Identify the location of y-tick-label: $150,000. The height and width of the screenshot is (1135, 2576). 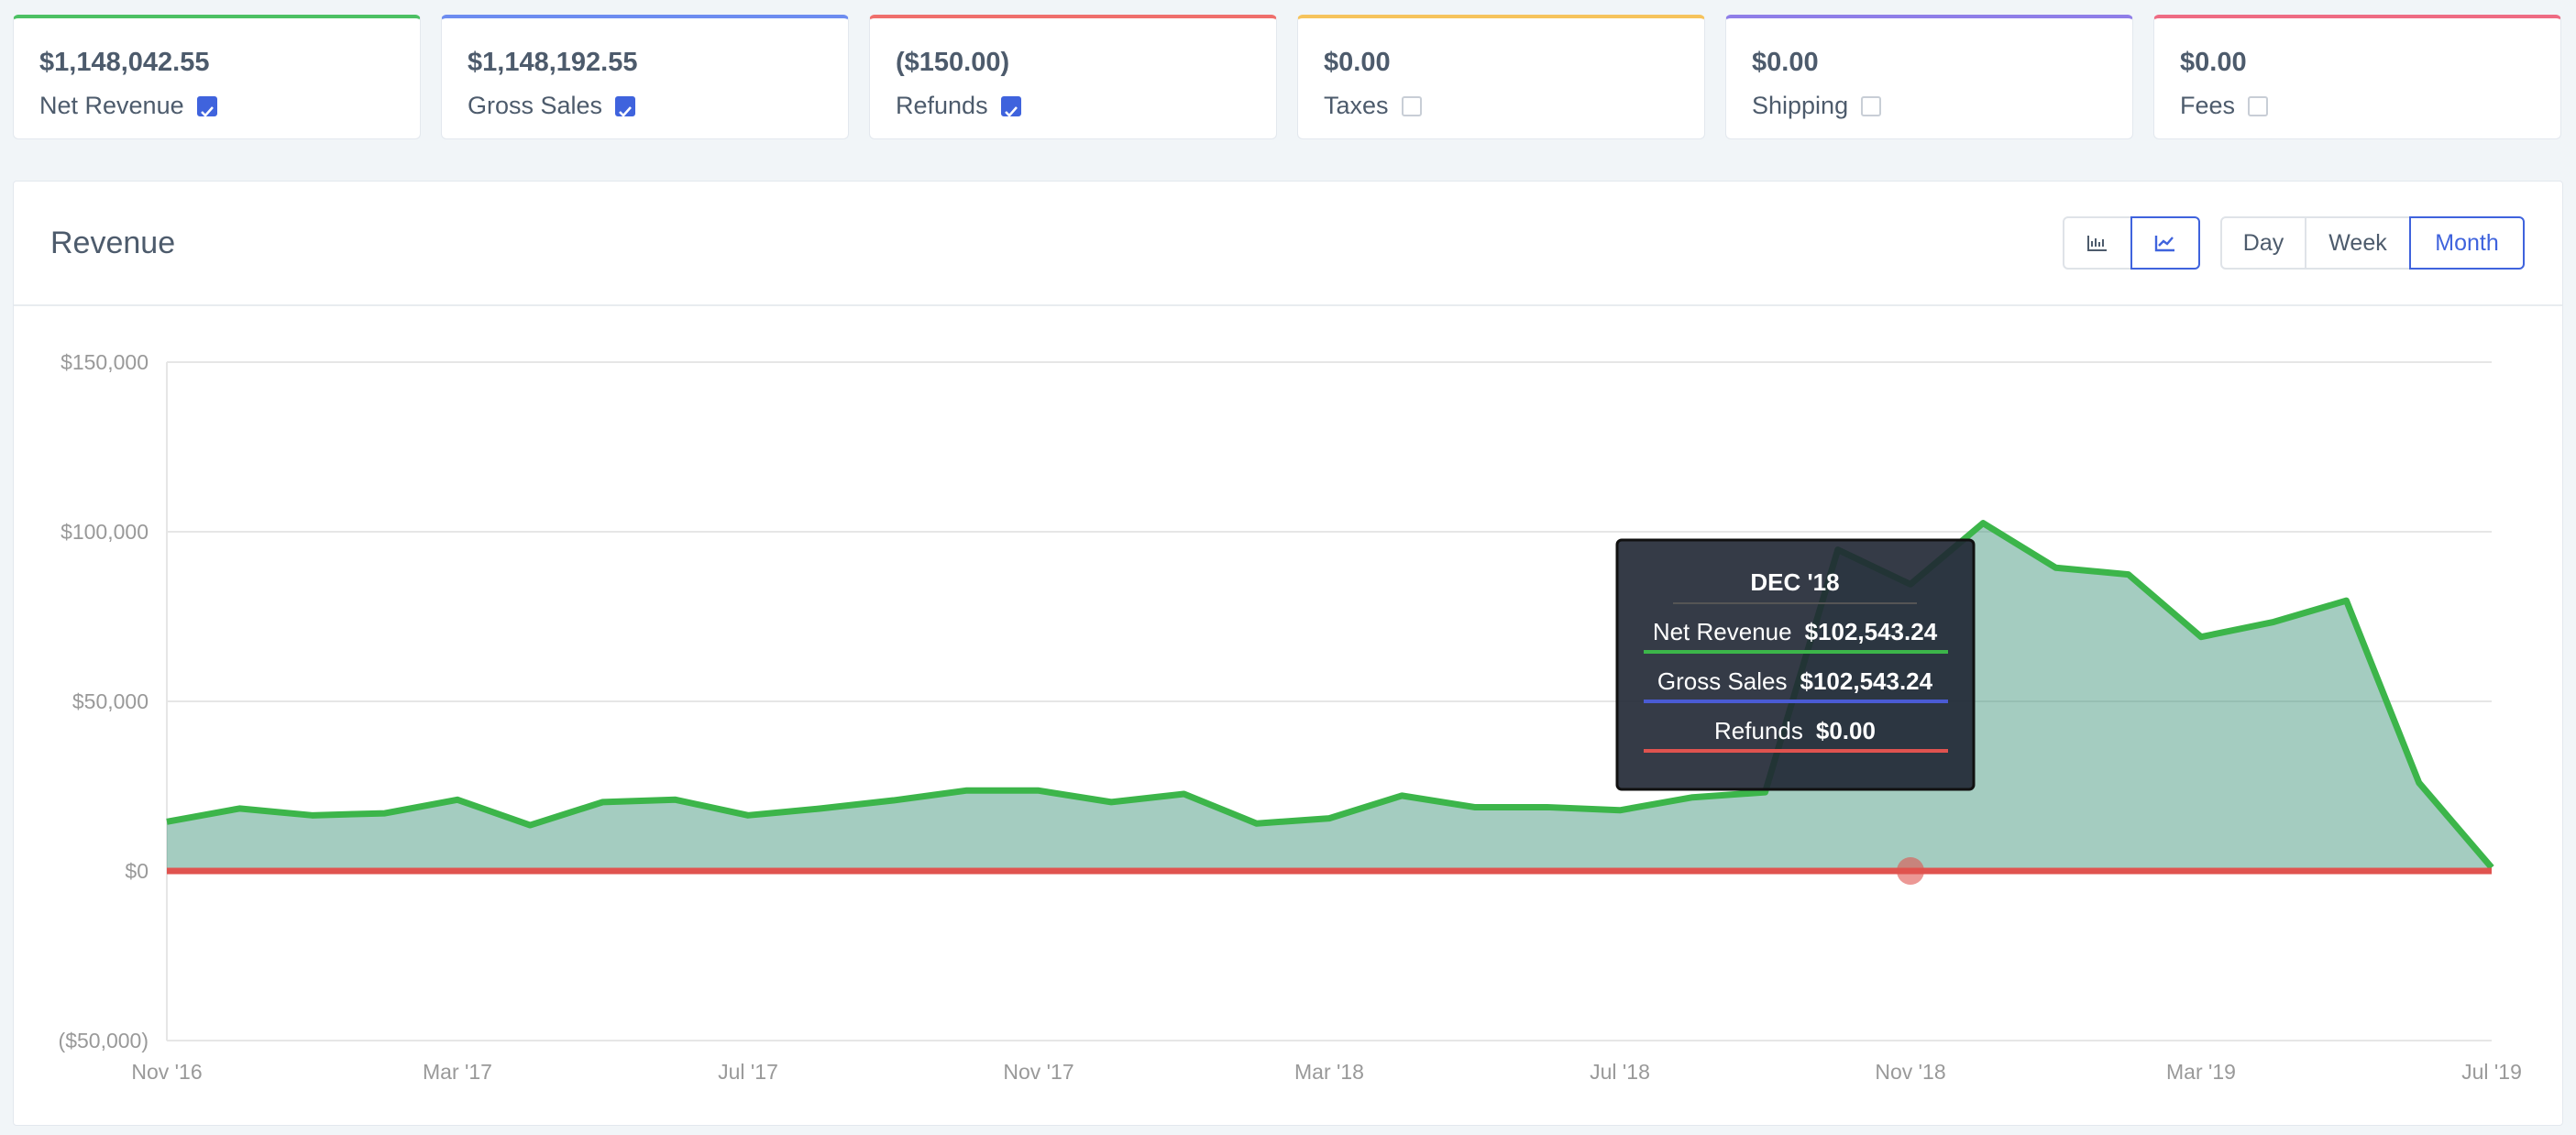
(105, 362).